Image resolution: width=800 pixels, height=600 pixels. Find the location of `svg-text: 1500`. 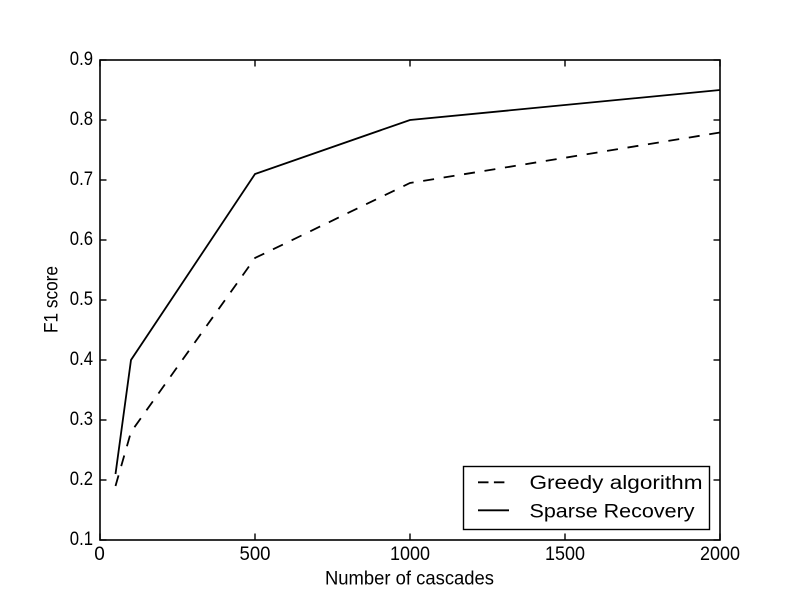

svg-text: 1500 is located at coordinates (565, 554).